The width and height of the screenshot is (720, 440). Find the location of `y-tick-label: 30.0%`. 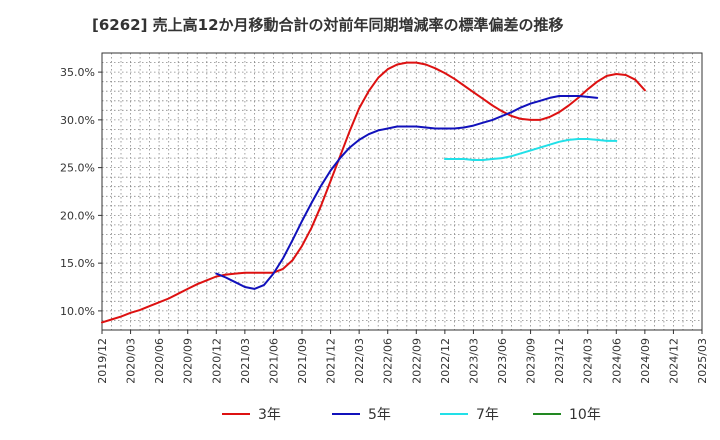

y-tick-label: 30.0% is located at coordinates (77, 120).